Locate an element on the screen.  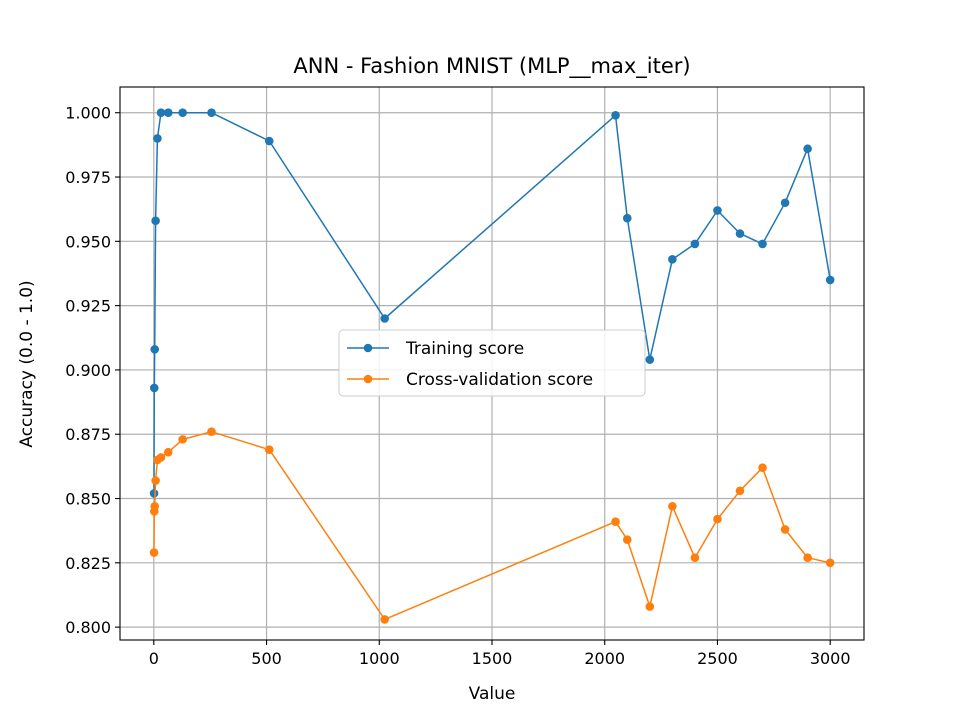
x-axis: 0 500 1000 1500 2000 2500 3000 is located at coordinates (500, 654).